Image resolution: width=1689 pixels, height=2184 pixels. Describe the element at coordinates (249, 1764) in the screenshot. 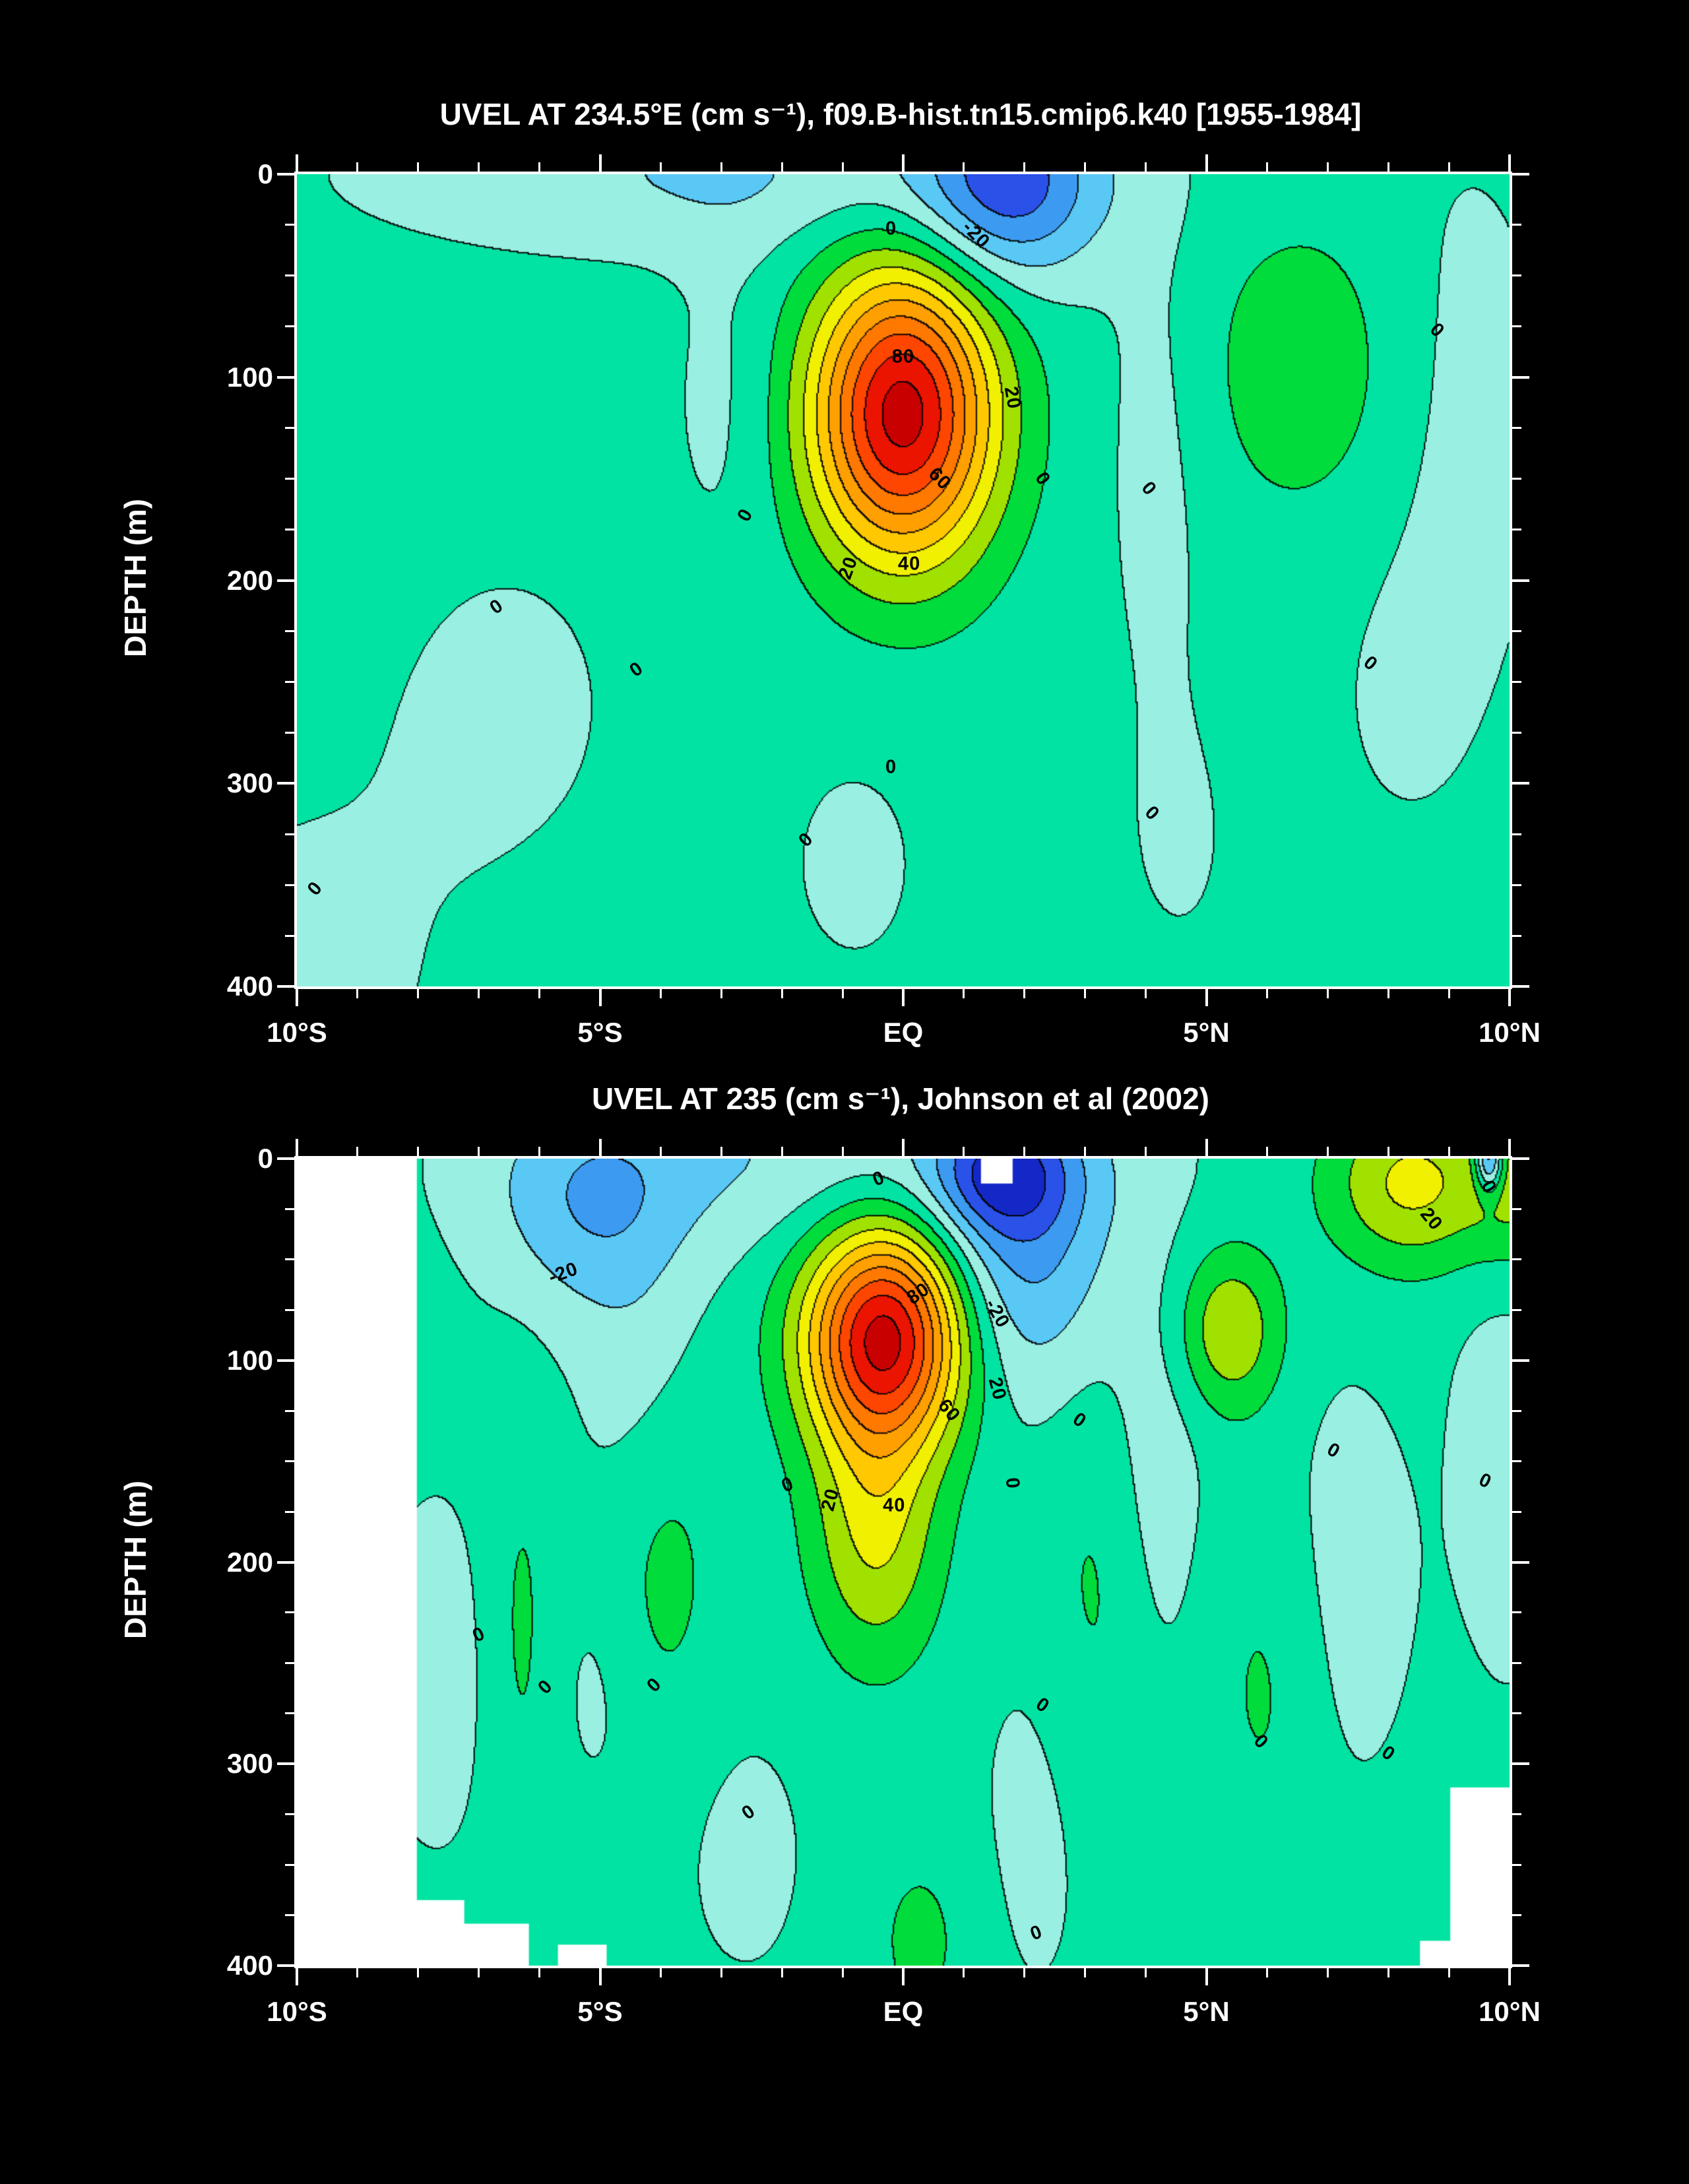

I see `y-tick-label: 300` at that location.